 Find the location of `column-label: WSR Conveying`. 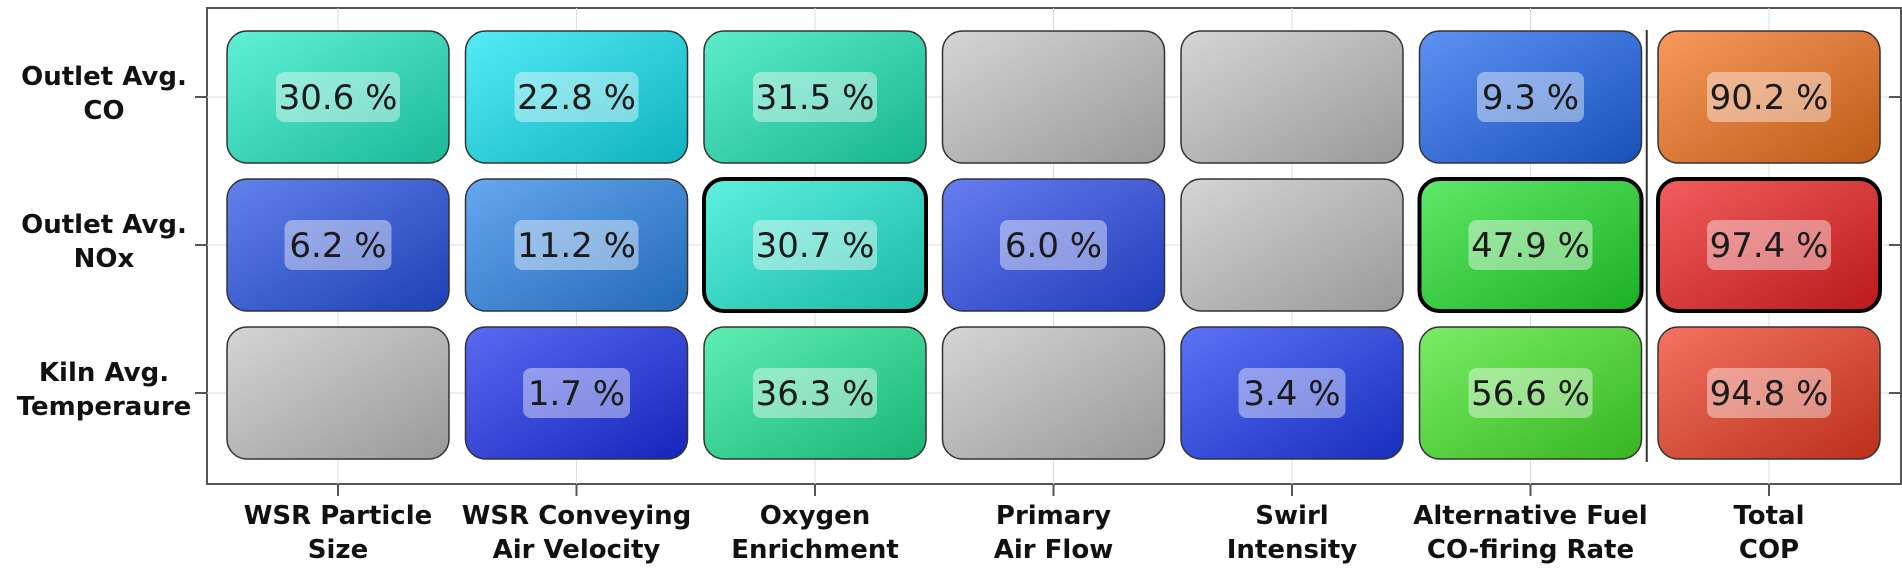

column-label: WSR Conveying is located at coordinates (577, 516).